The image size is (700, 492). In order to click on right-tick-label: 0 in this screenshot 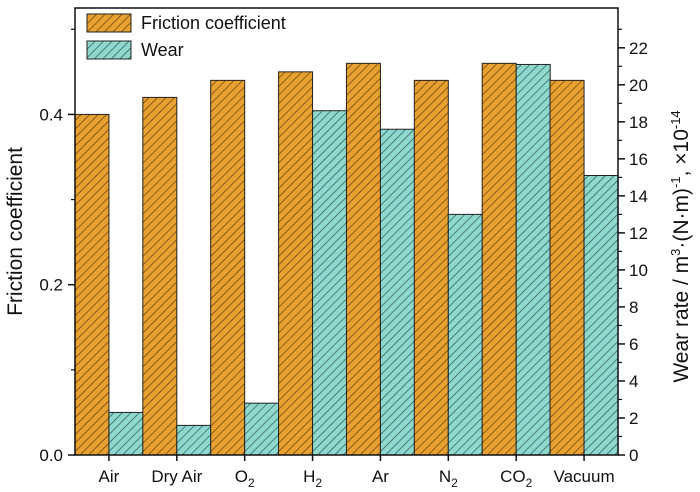, I will do `click(633, 455)`.